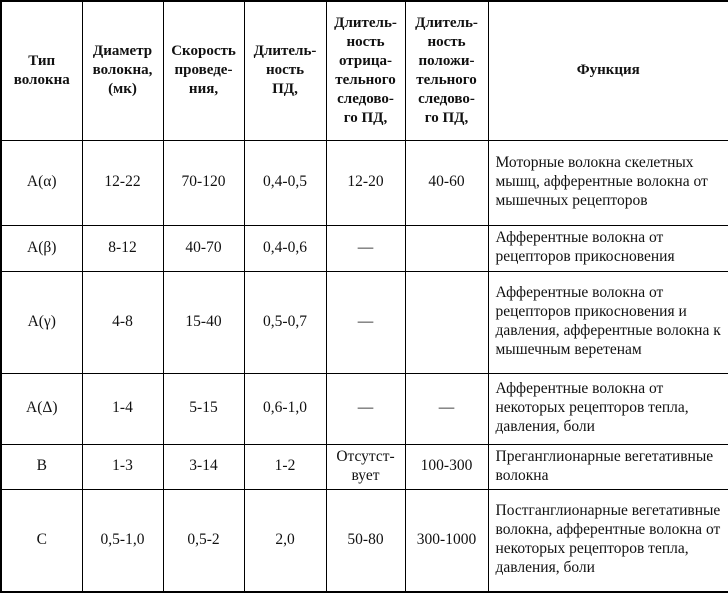  Describe the element at coordinates (41, 322) in the screenshot. I see `fiber-type-cell: A(γ)` at that location.